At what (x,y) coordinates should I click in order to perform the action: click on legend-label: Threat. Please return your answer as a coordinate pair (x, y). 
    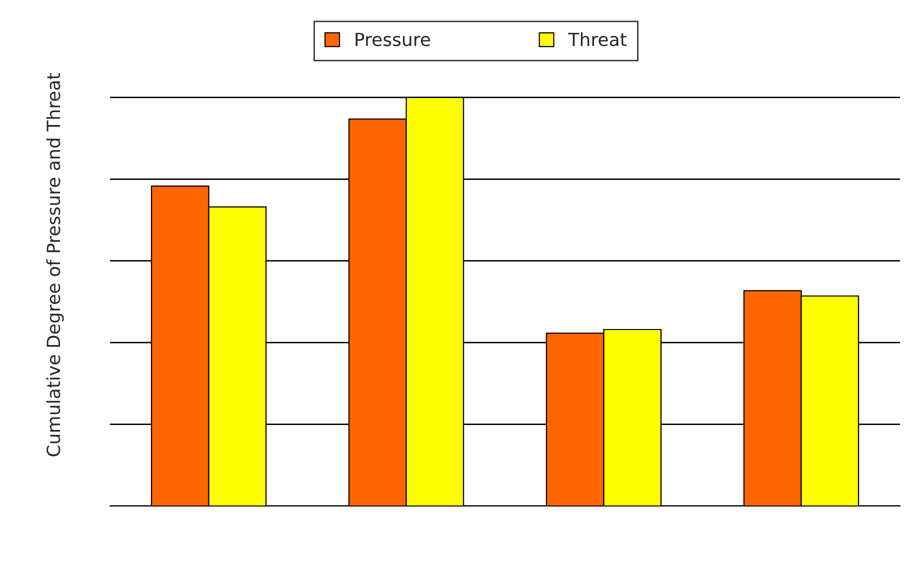
    Looking at the image, I should click on (597, 39).